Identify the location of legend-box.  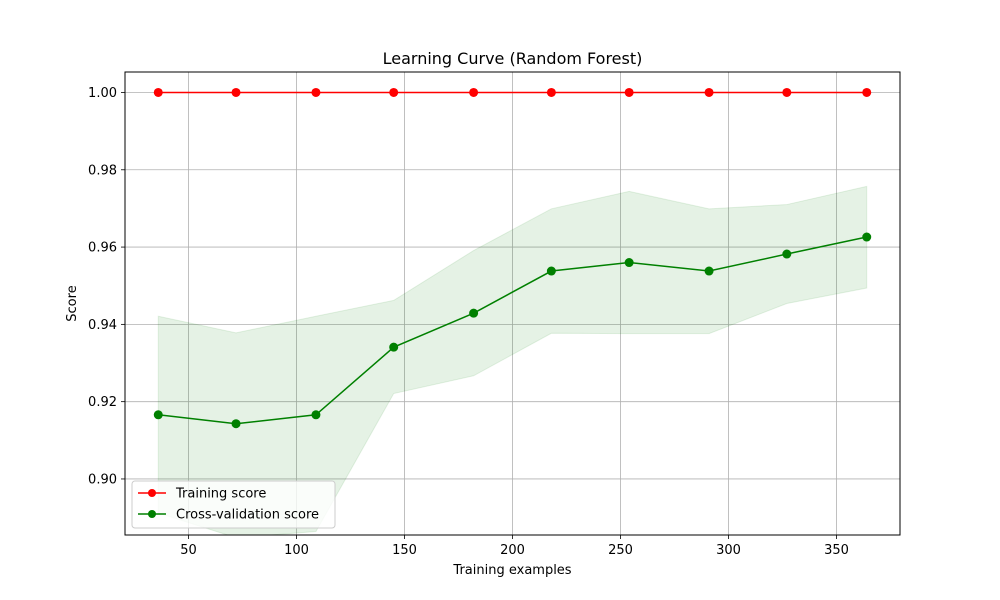
(233, 504).